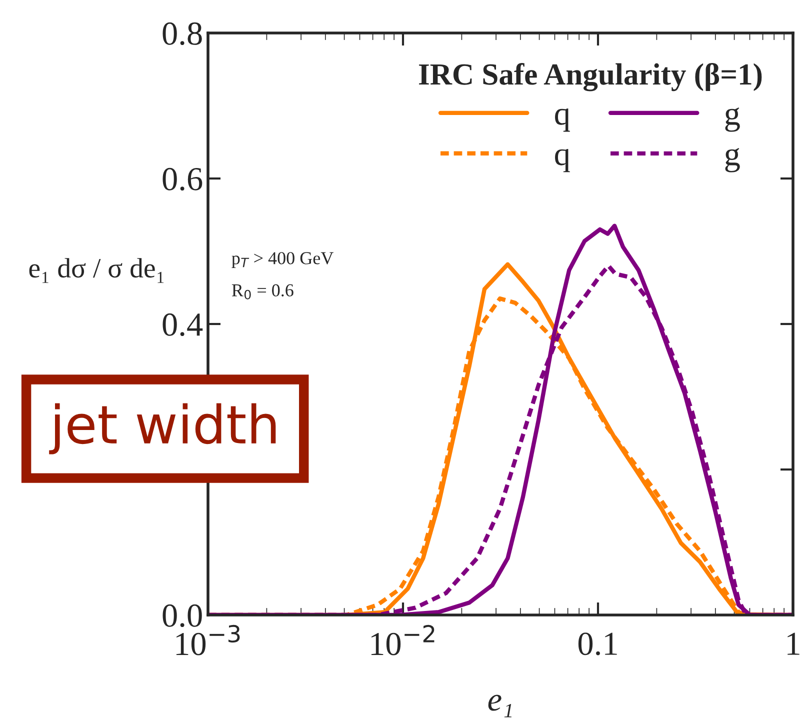 Image resolution: width=807 pixels, height=728 pixels. I want to click on y-tick-label: 0.0, so click(182, 616).